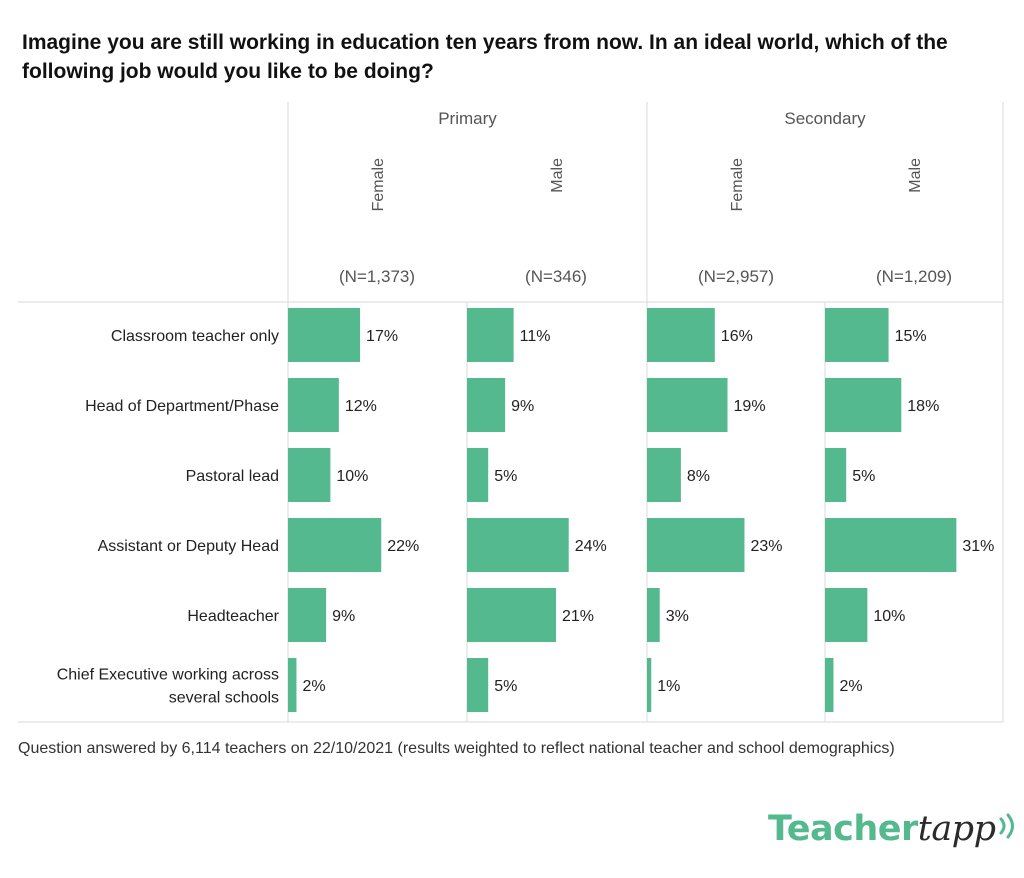  Describe the element at coordinates (578, 616) in the screenshot. I see `data-label: 21%` at that location.